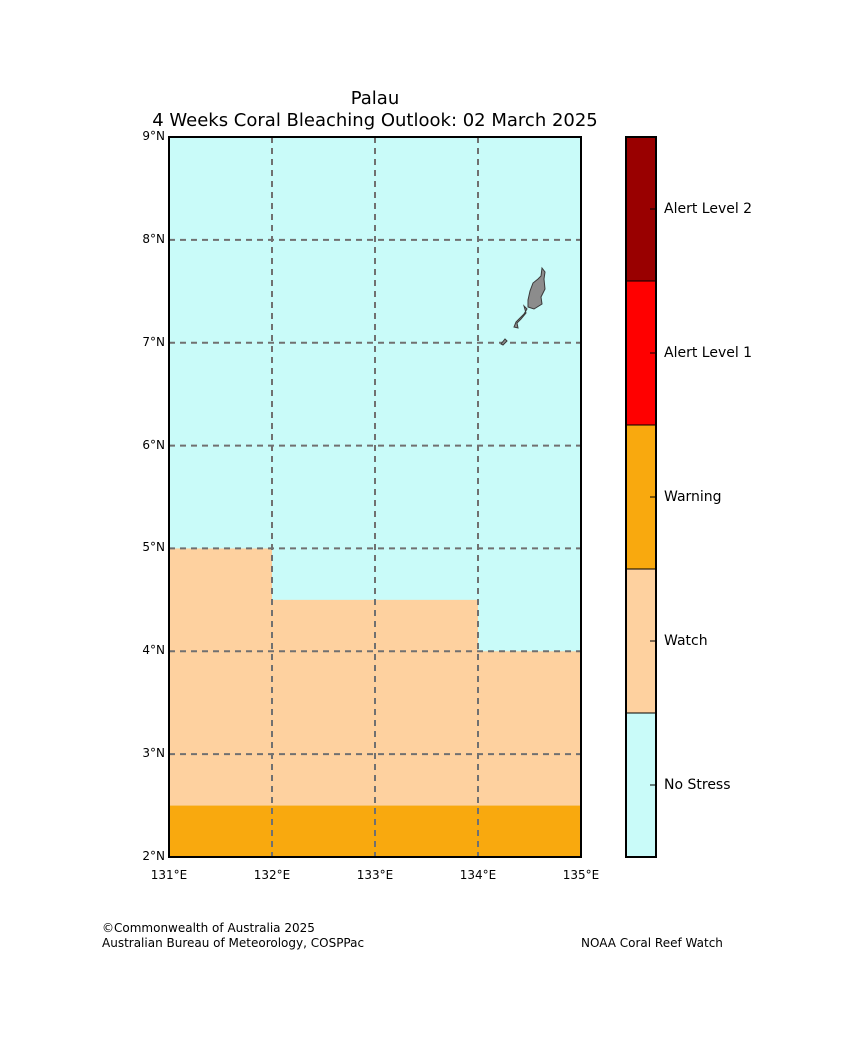 Image resolution: width=846 pixels, height=1052 pixels. What do you see at coordinates (708, 209) in the screenshot?
I see `colorbar-label: Alert Level 2` at bounding box center [708, 209].